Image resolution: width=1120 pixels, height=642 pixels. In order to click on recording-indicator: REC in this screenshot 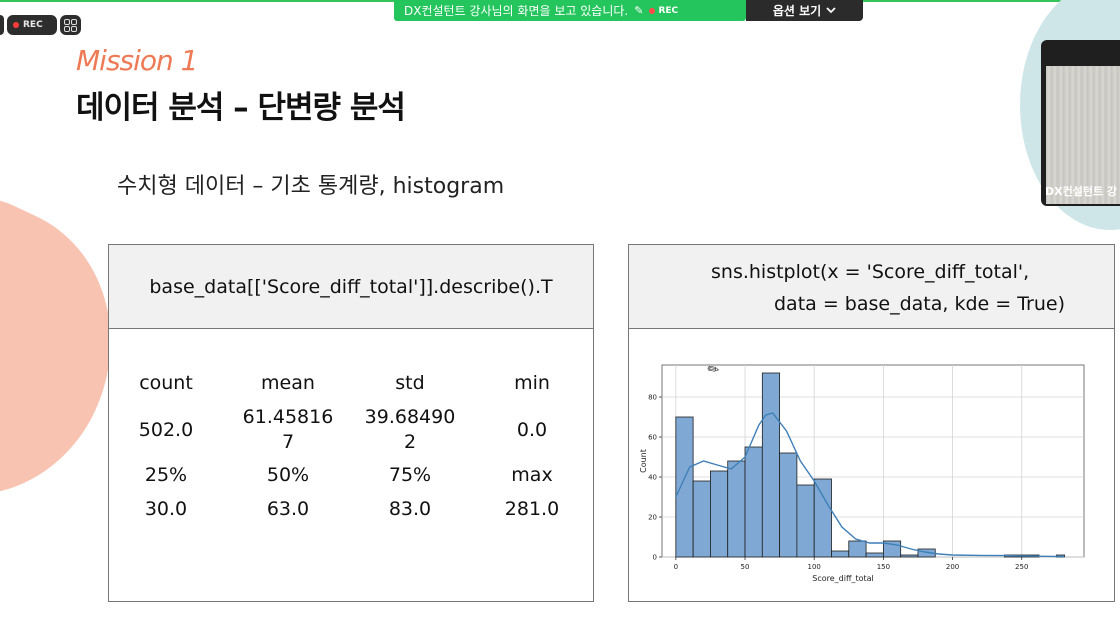, I will do `click(32, 25)`.